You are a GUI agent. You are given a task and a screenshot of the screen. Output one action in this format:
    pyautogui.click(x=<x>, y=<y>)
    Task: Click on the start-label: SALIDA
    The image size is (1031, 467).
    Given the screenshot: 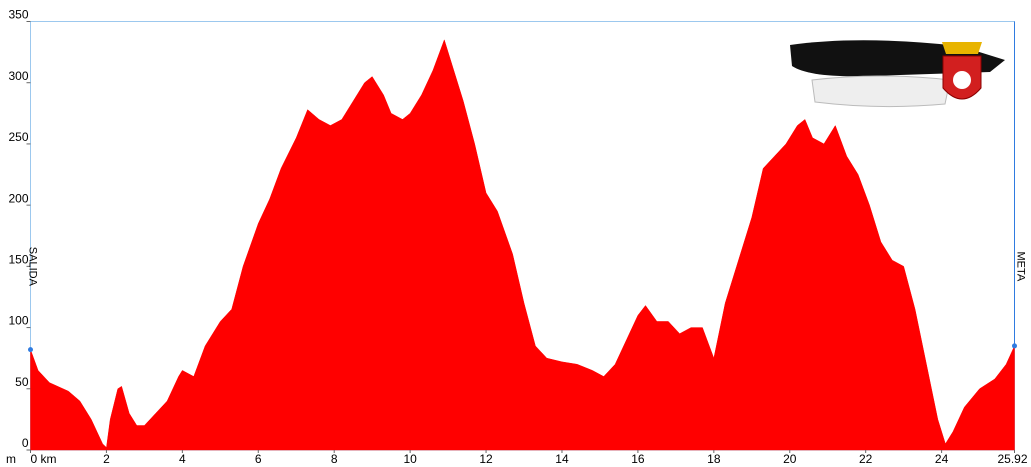 What is the action you would take?
    pyautogui.click(x=33, y=267)
    